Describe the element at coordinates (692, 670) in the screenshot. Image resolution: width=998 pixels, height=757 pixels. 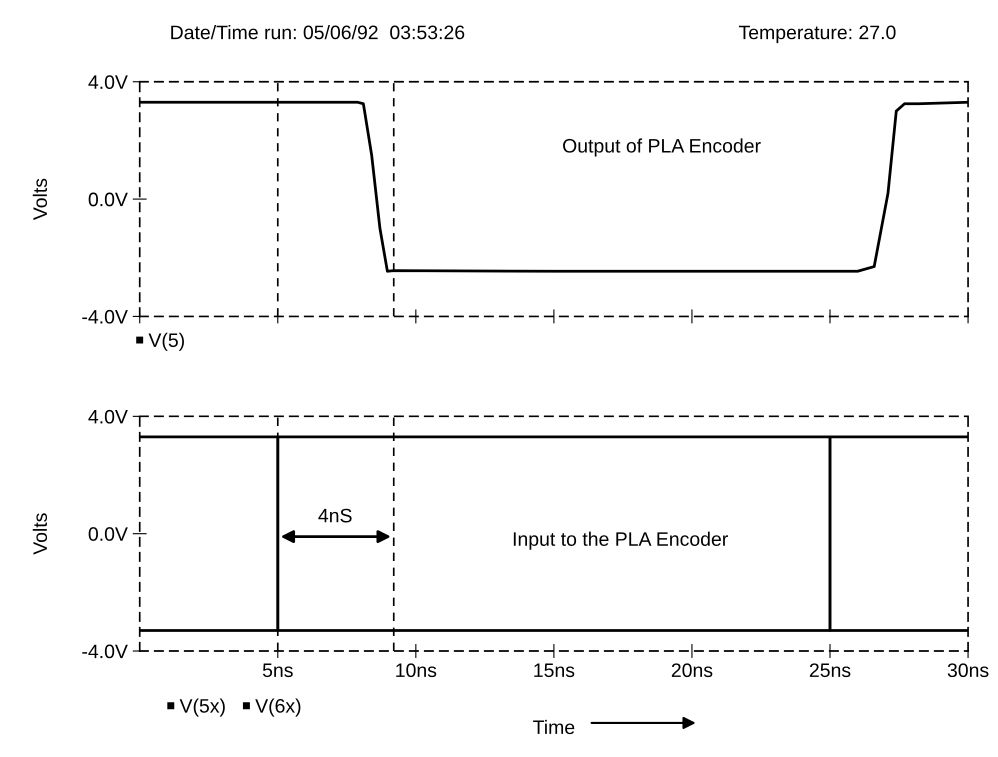
I see `x-tick-label: 20ns` at that location.